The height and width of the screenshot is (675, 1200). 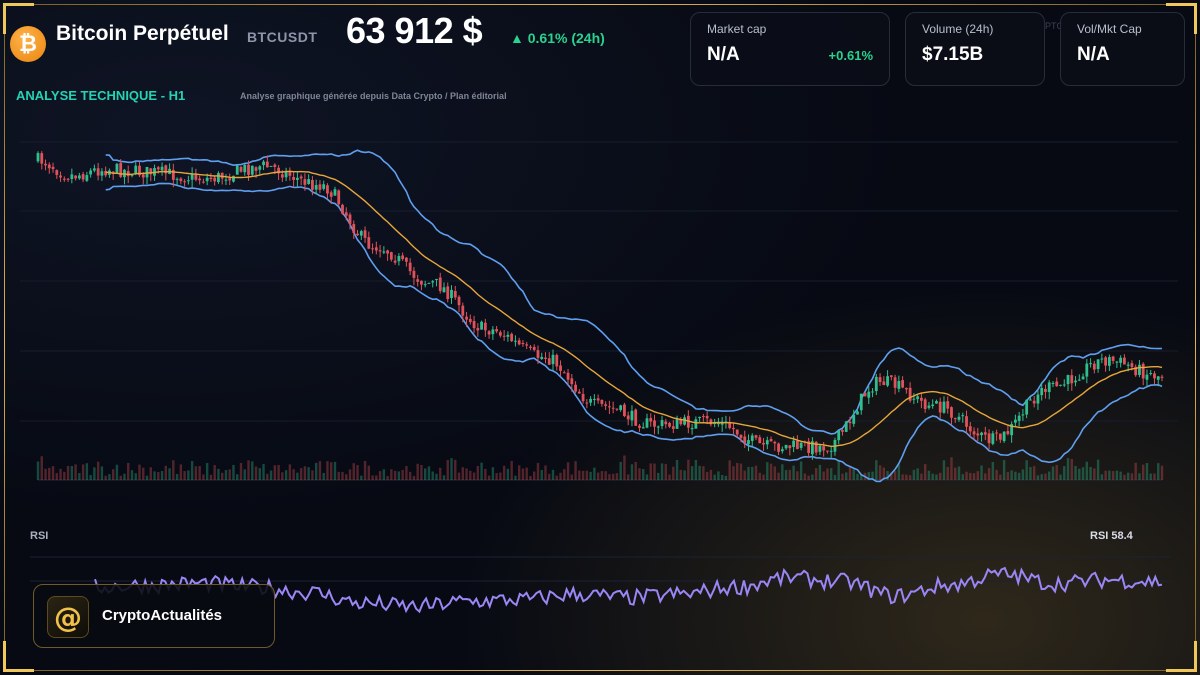 I want to click on brand-badge: @ CryptoActualités, so click(x=154, y=616).